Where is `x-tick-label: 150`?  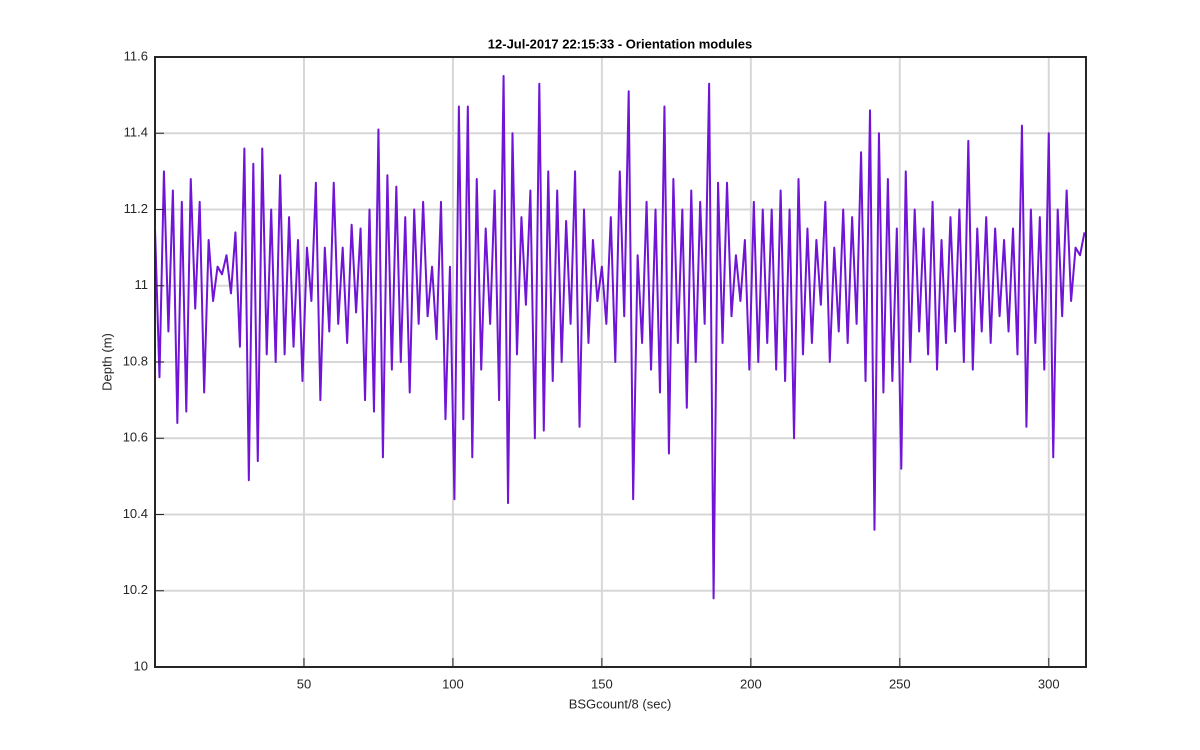 x-tick-label: 150 is located at coordinates (602, 683).